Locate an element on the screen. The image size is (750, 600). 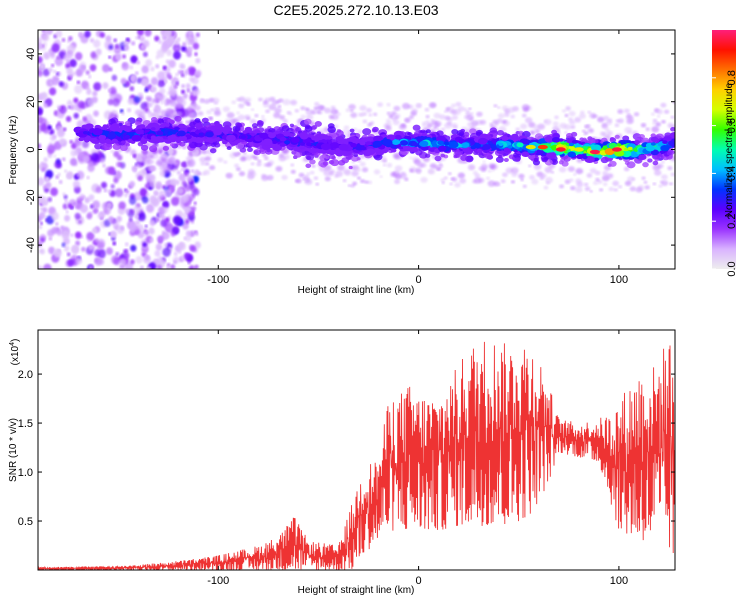
spectrogram-x-label: Height of straight line (km) is located at coordinates (356, 290).